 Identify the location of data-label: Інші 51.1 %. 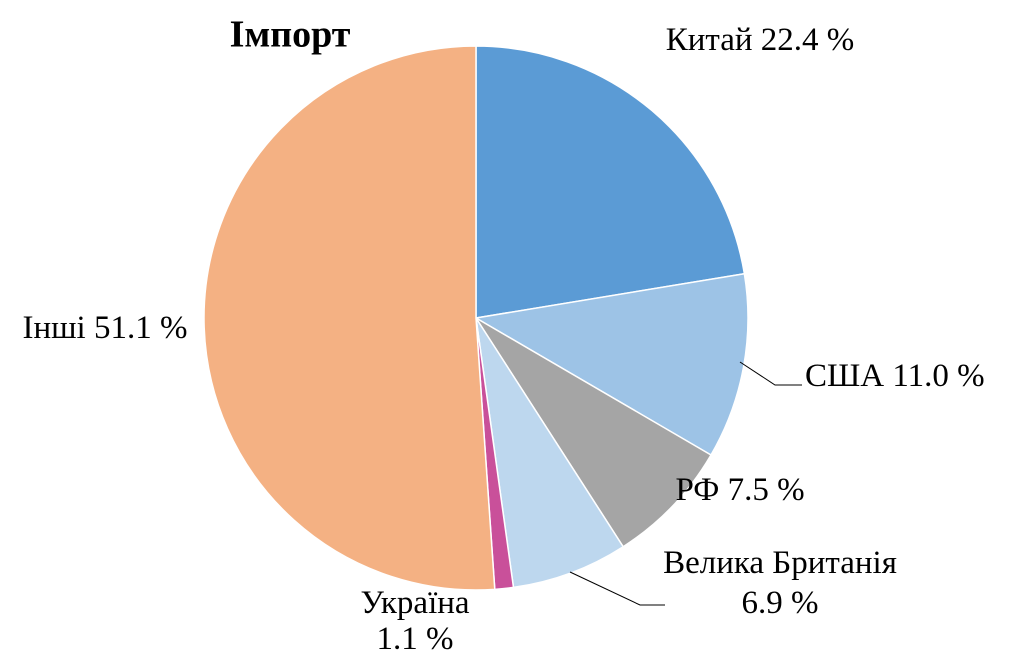
(105, 328).